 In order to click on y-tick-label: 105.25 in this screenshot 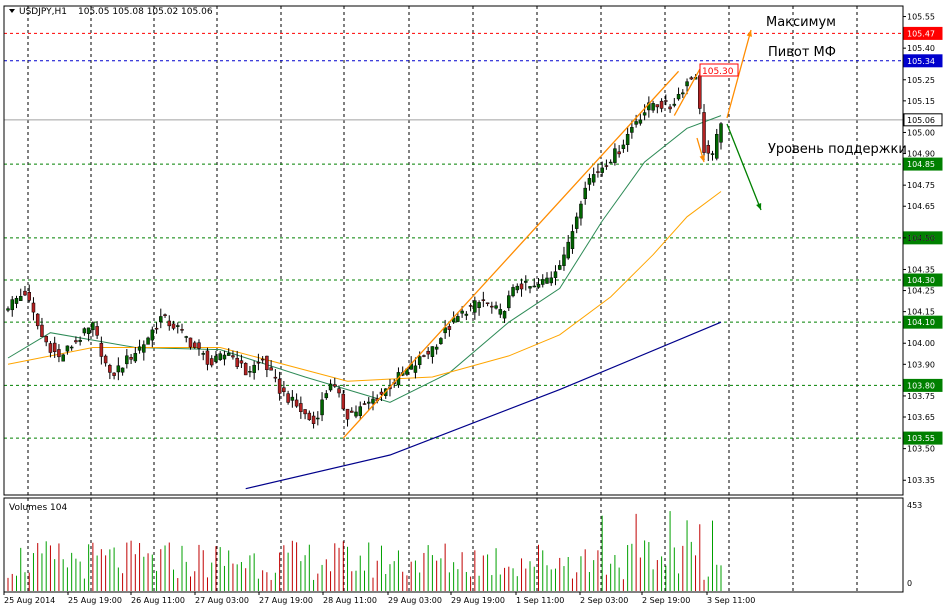, I will do `click(921, 80)`.